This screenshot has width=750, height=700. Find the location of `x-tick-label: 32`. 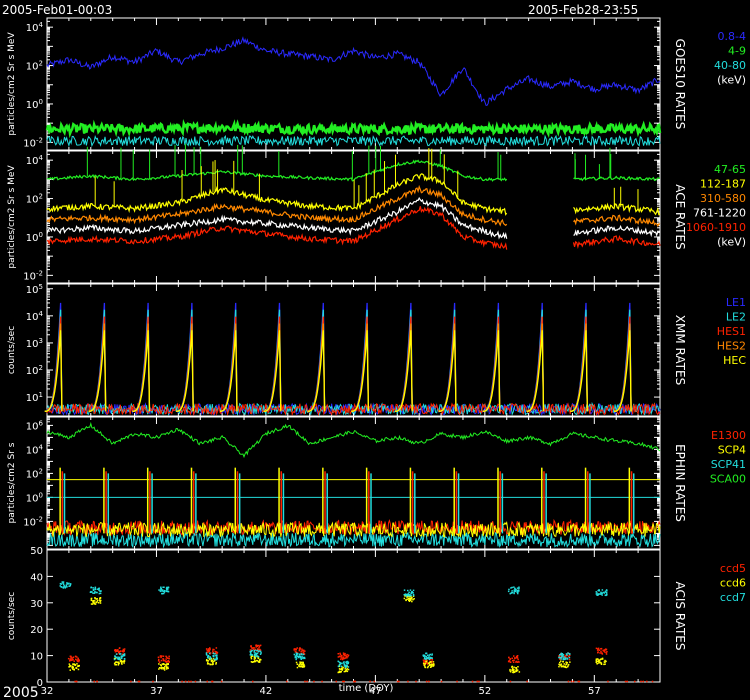

x-tick-label: 32 is located at coordinates (47, 691).